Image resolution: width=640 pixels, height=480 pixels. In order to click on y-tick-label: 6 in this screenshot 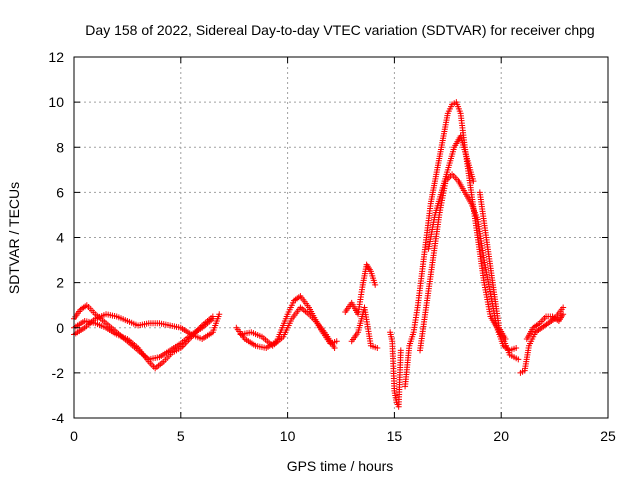, I will do `click(60, 192)`.